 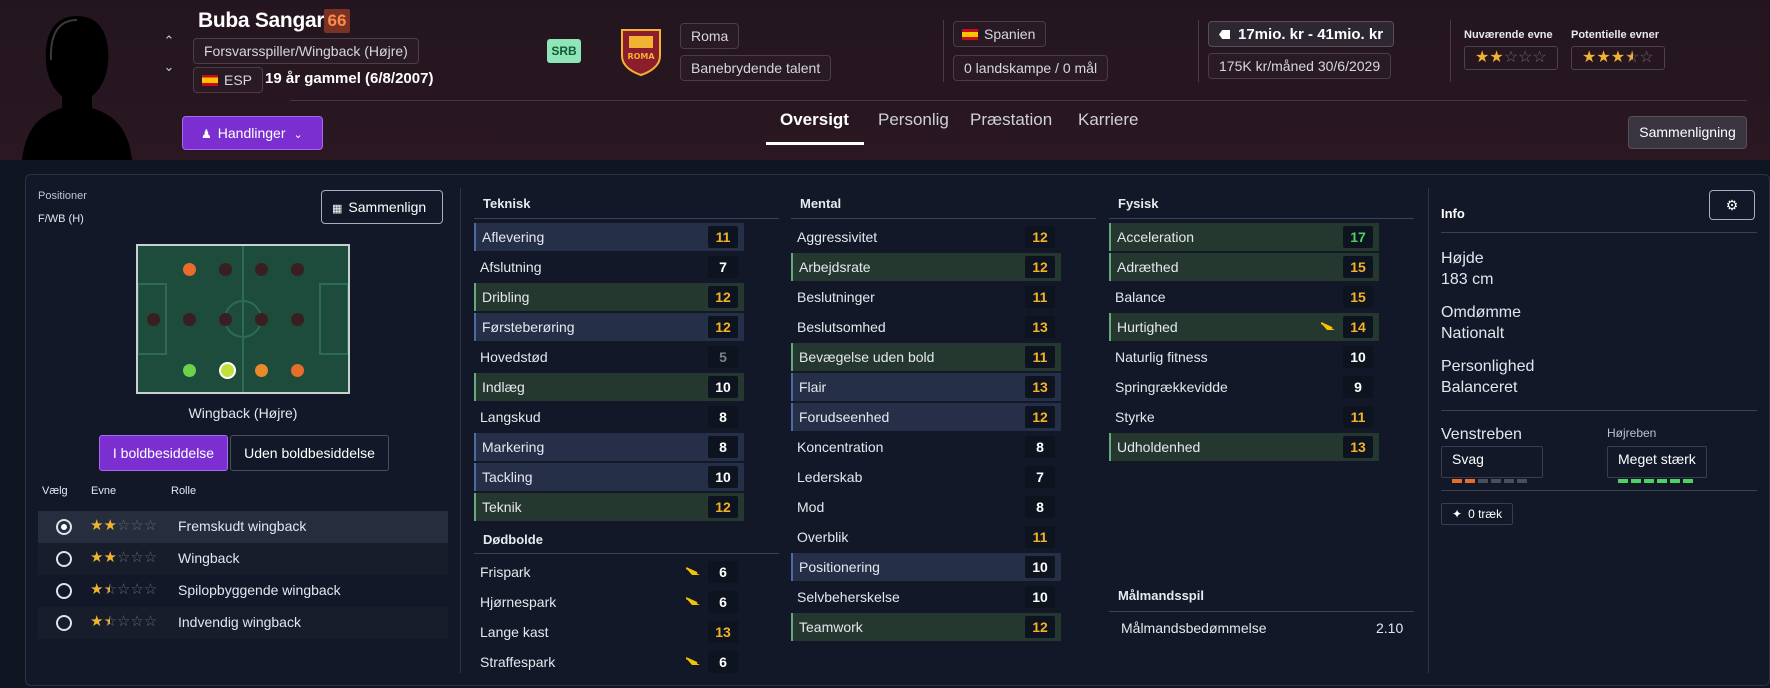 What do you see at coordinates (1011, 119) in the screenshot?
I see `tab-praestation: Præstation` at bounding box center [1011, 119].